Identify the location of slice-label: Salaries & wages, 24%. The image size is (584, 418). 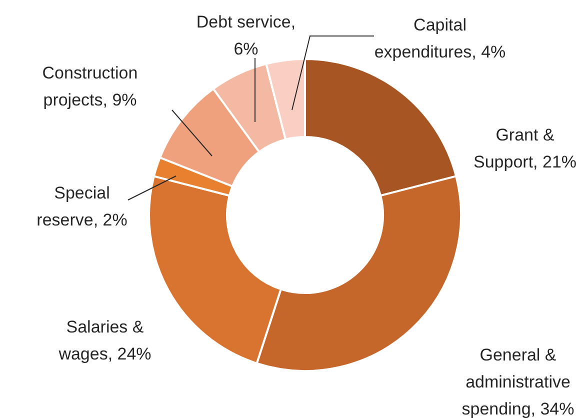
(105, 341).